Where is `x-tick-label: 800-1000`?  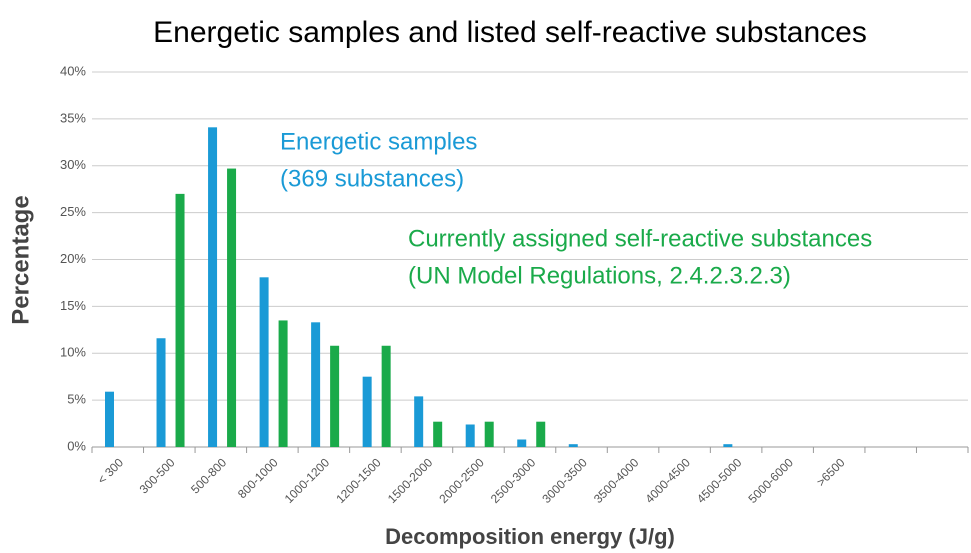
x-tick-label: 800-1000 is located at coordinates (258, 478).